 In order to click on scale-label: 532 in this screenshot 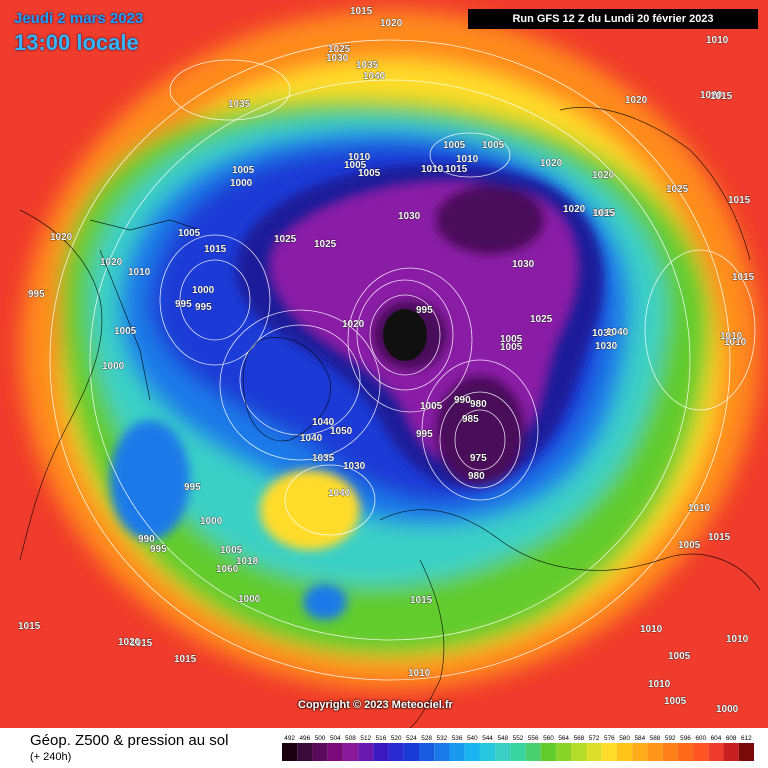, I will do `click(442, 738)`.